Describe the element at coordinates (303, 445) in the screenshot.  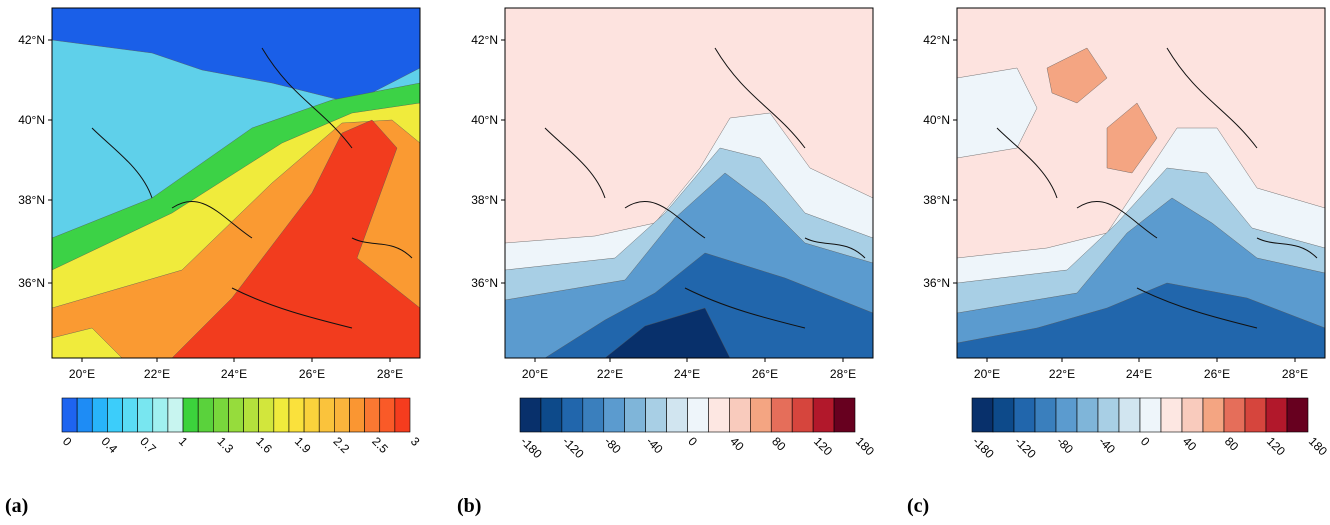
I see `colorbar-tick-label: 1.9` at that location.